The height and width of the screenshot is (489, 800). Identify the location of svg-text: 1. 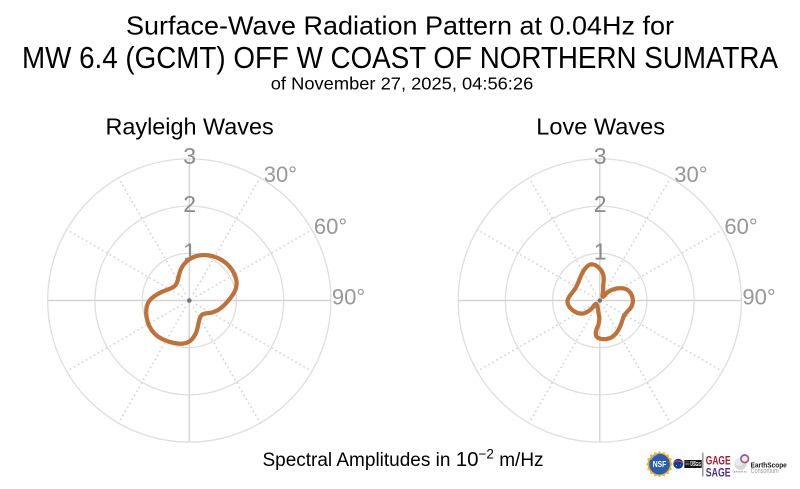
(600, 251).